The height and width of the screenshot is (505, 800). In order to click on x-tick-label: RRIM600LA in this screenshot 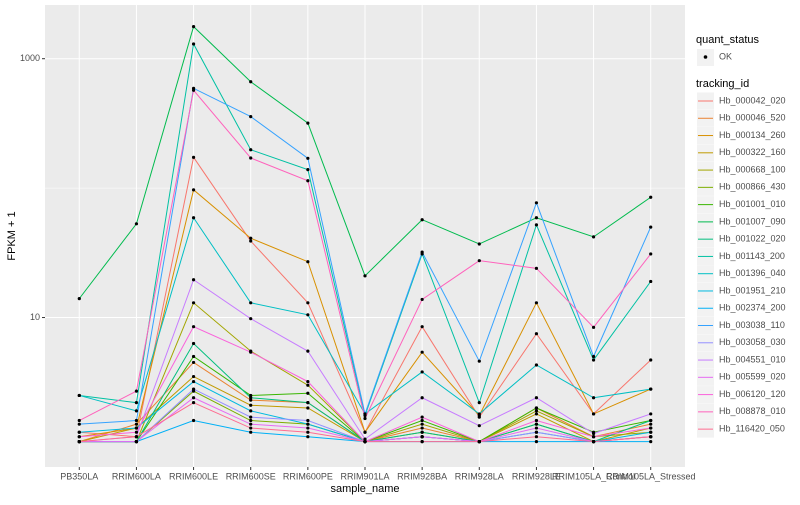, I will do `click(136, 476)`.